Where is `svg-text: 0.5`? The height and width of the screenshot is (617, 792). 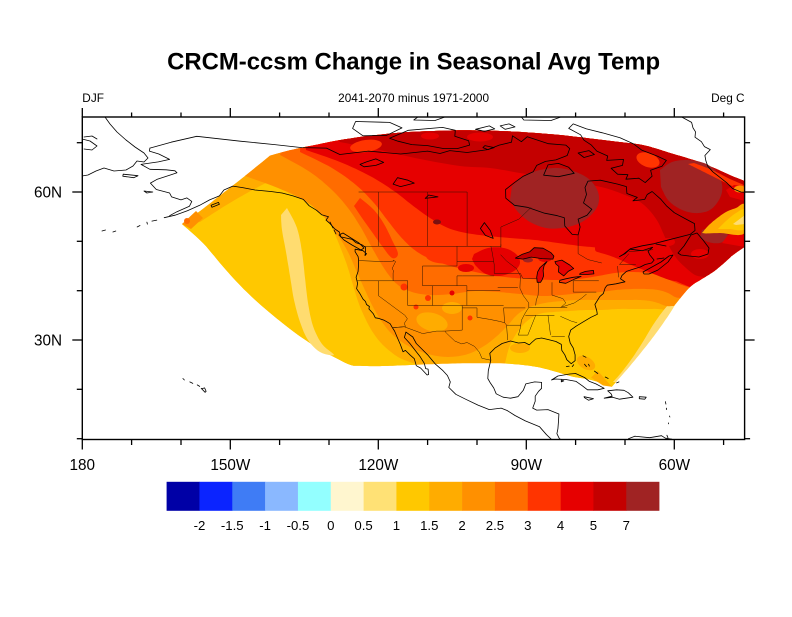 svg-text: 0.5 is located at coordinates (363, 525).